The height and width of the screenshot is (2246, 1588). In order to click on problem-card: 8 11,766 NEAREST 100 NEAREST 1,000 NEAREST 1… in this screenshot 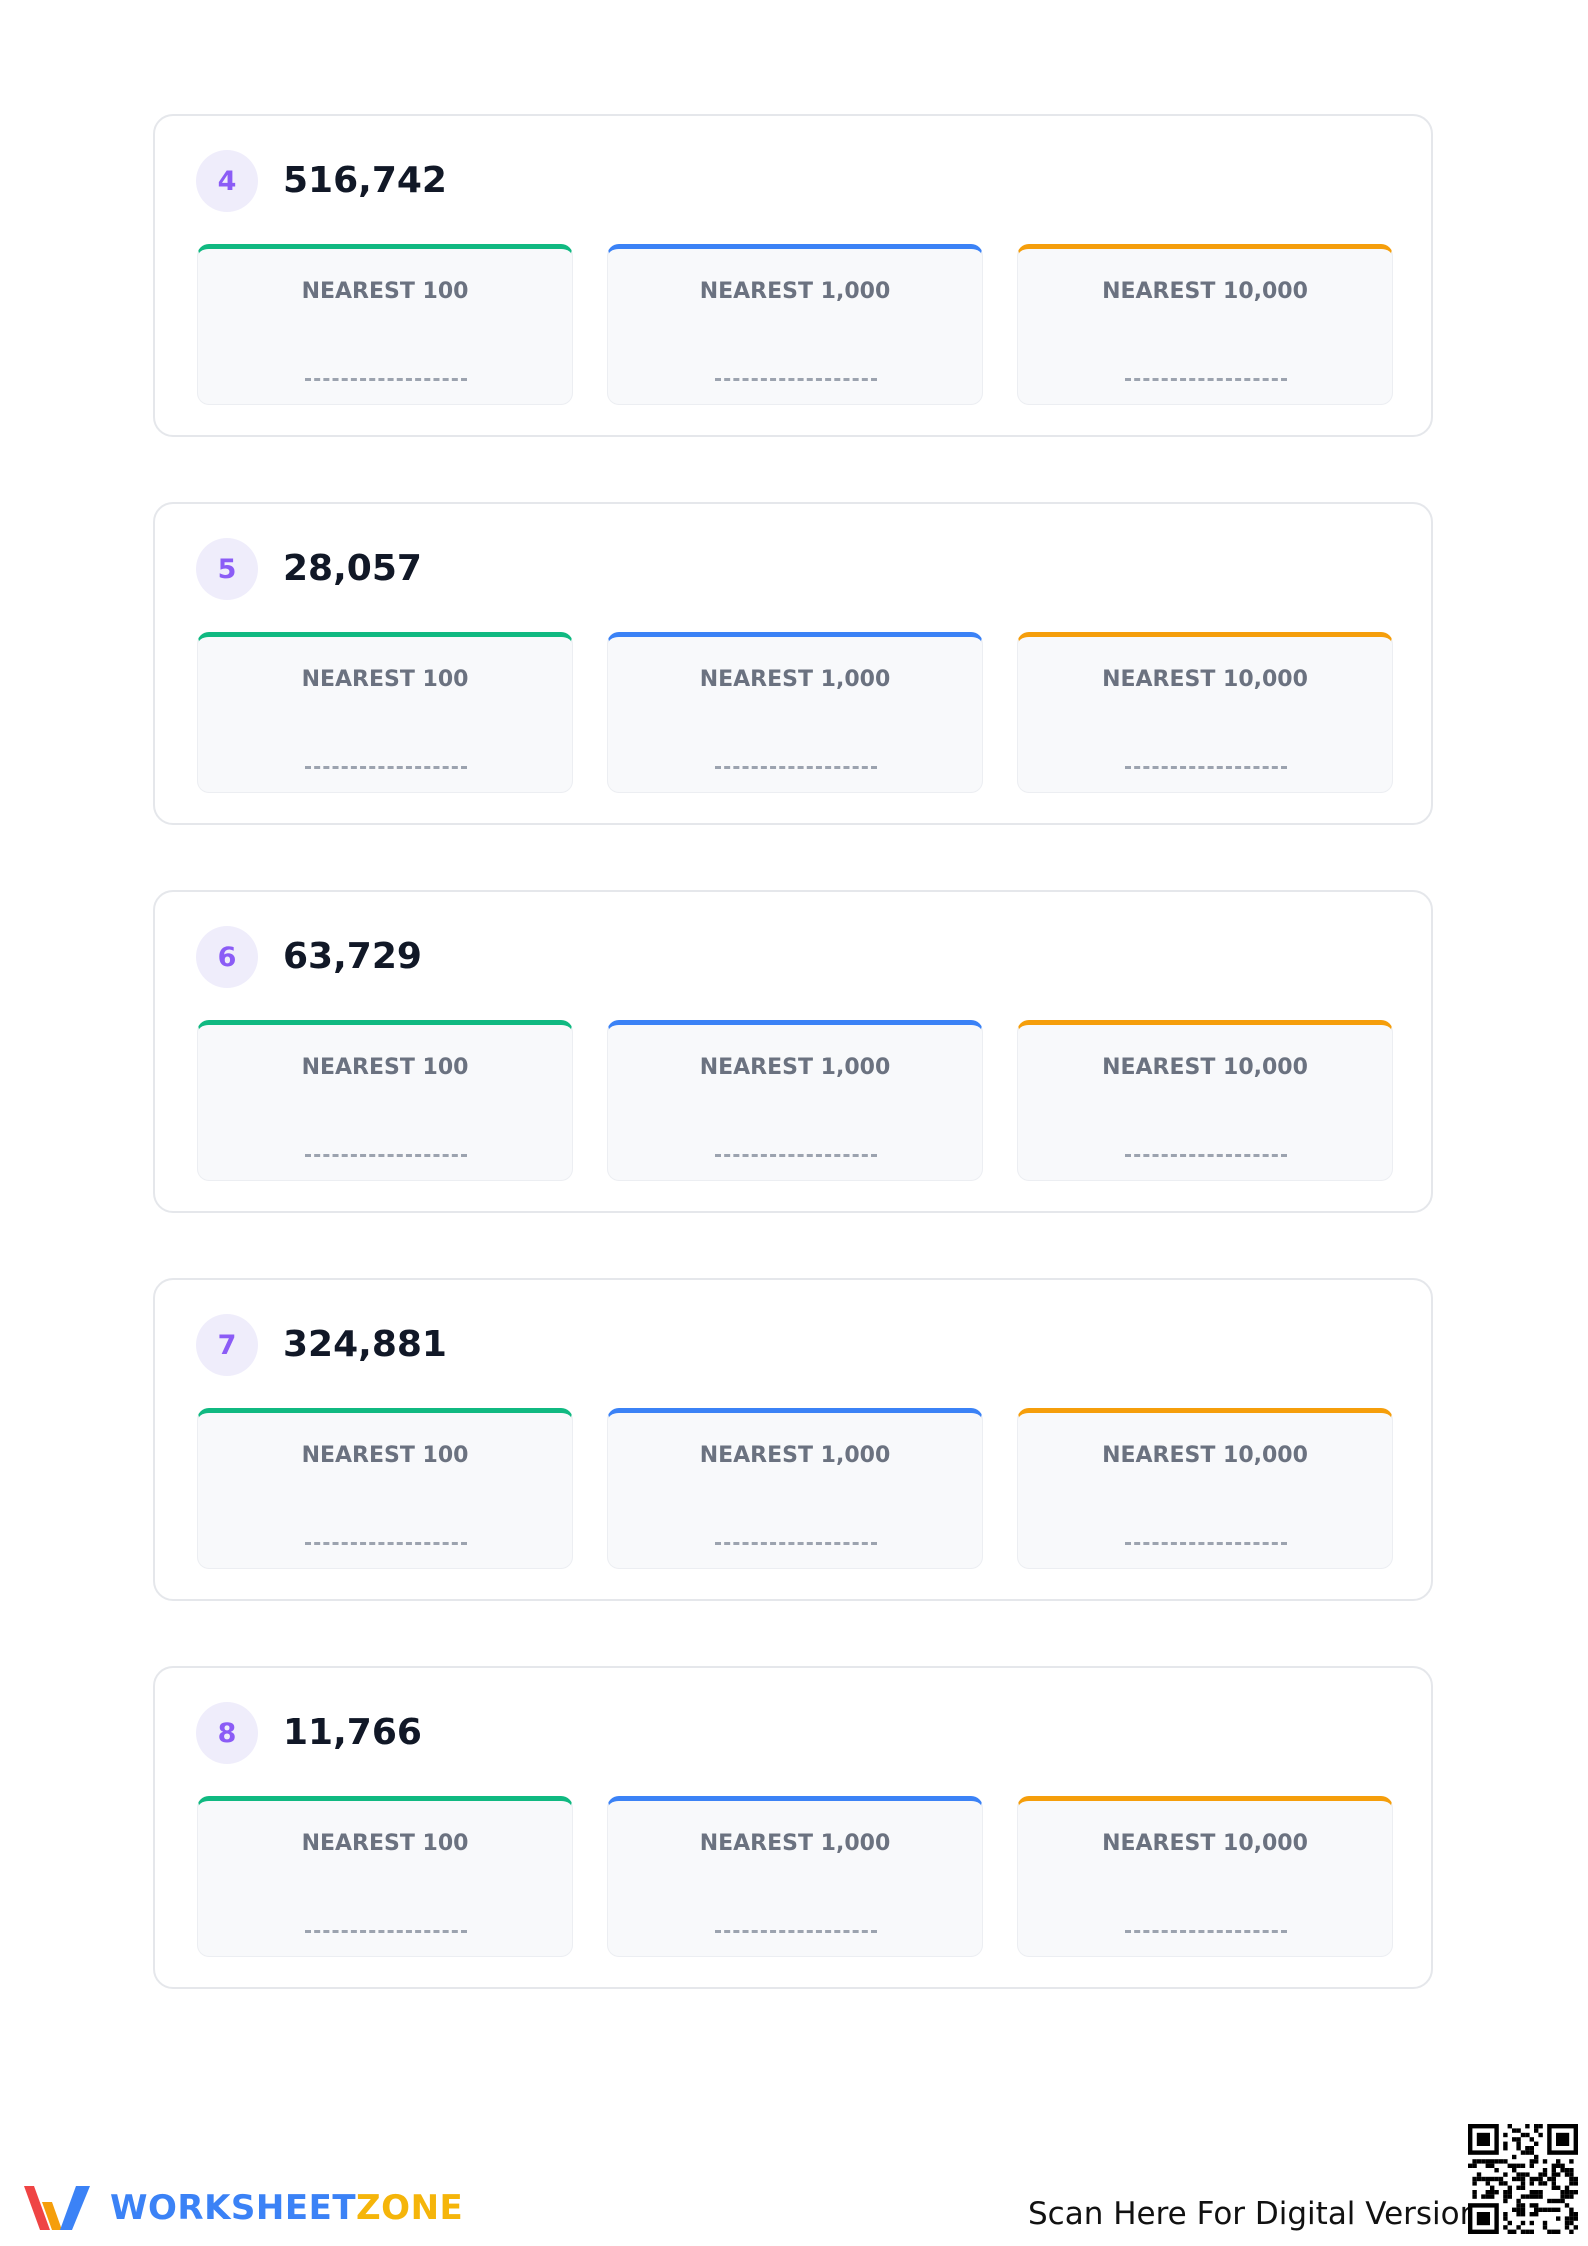, I will do `click(793, 1827)`.